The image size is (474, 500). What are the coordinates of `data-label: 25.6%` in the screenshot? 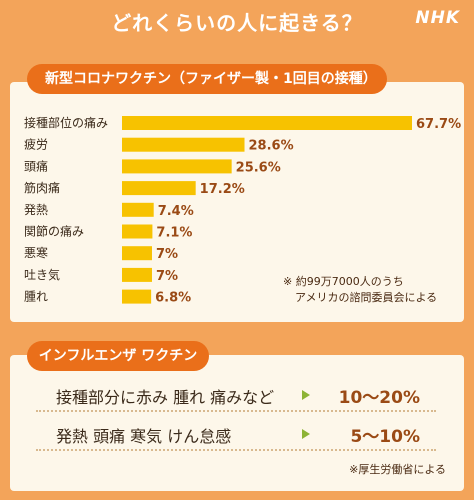 It's located at (258, 167).